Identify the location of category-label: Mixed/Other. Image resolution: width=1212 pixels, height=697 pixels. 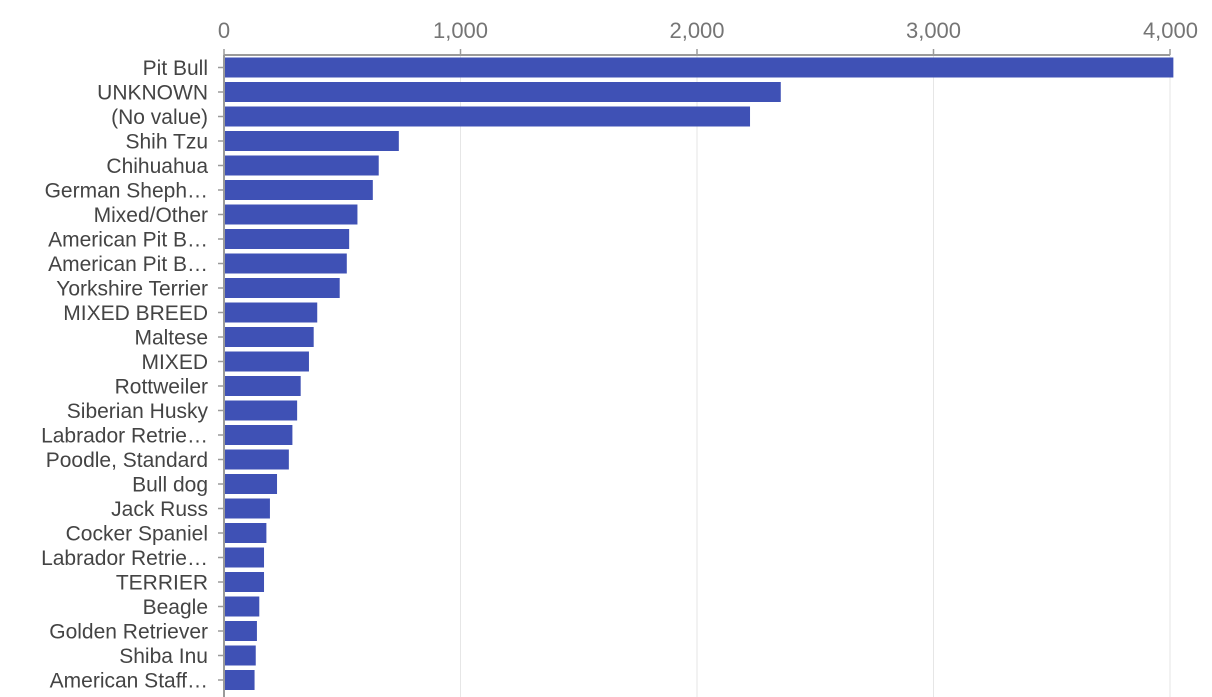
(151, 215).